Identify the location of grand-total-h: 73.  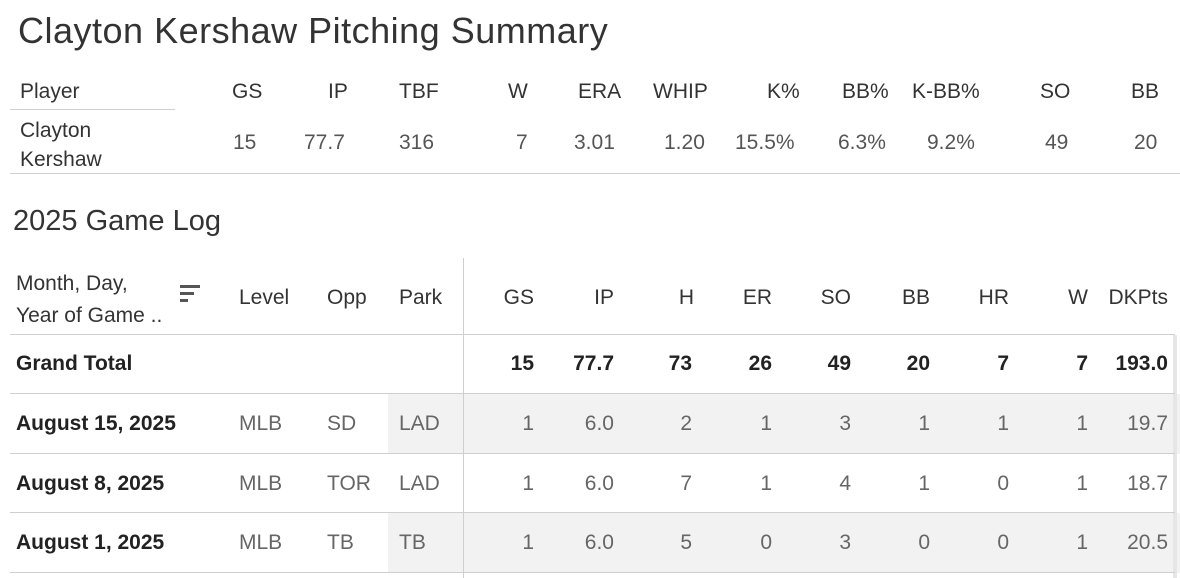
(680, 363).